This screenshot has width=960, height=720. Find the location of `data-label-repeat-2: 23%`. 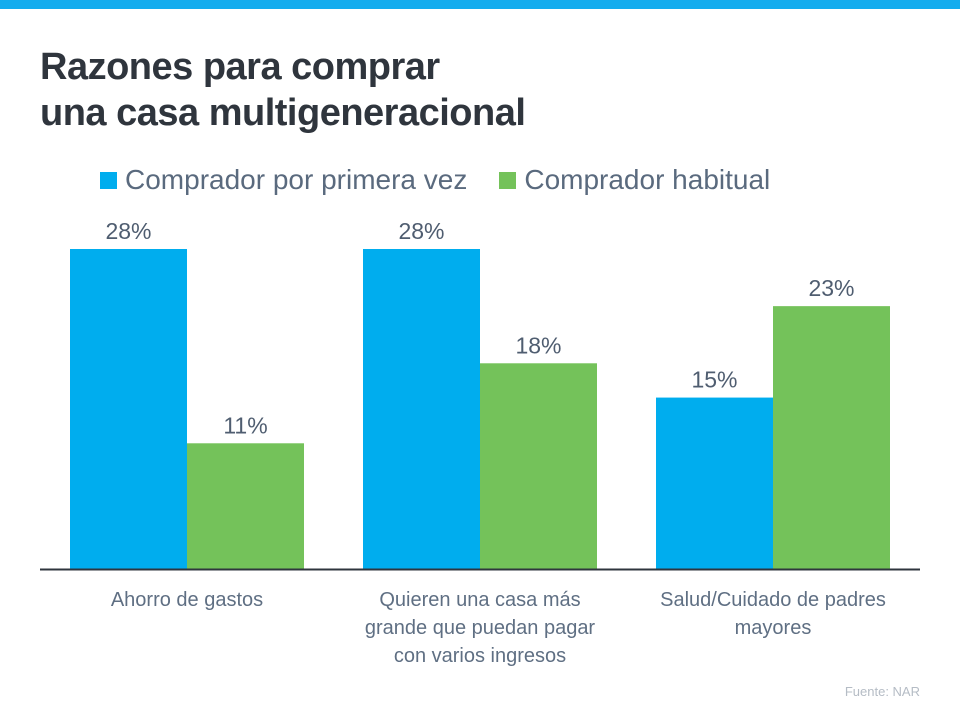

data-label-repeat-2: 23% is located at coordinates (831, 288).